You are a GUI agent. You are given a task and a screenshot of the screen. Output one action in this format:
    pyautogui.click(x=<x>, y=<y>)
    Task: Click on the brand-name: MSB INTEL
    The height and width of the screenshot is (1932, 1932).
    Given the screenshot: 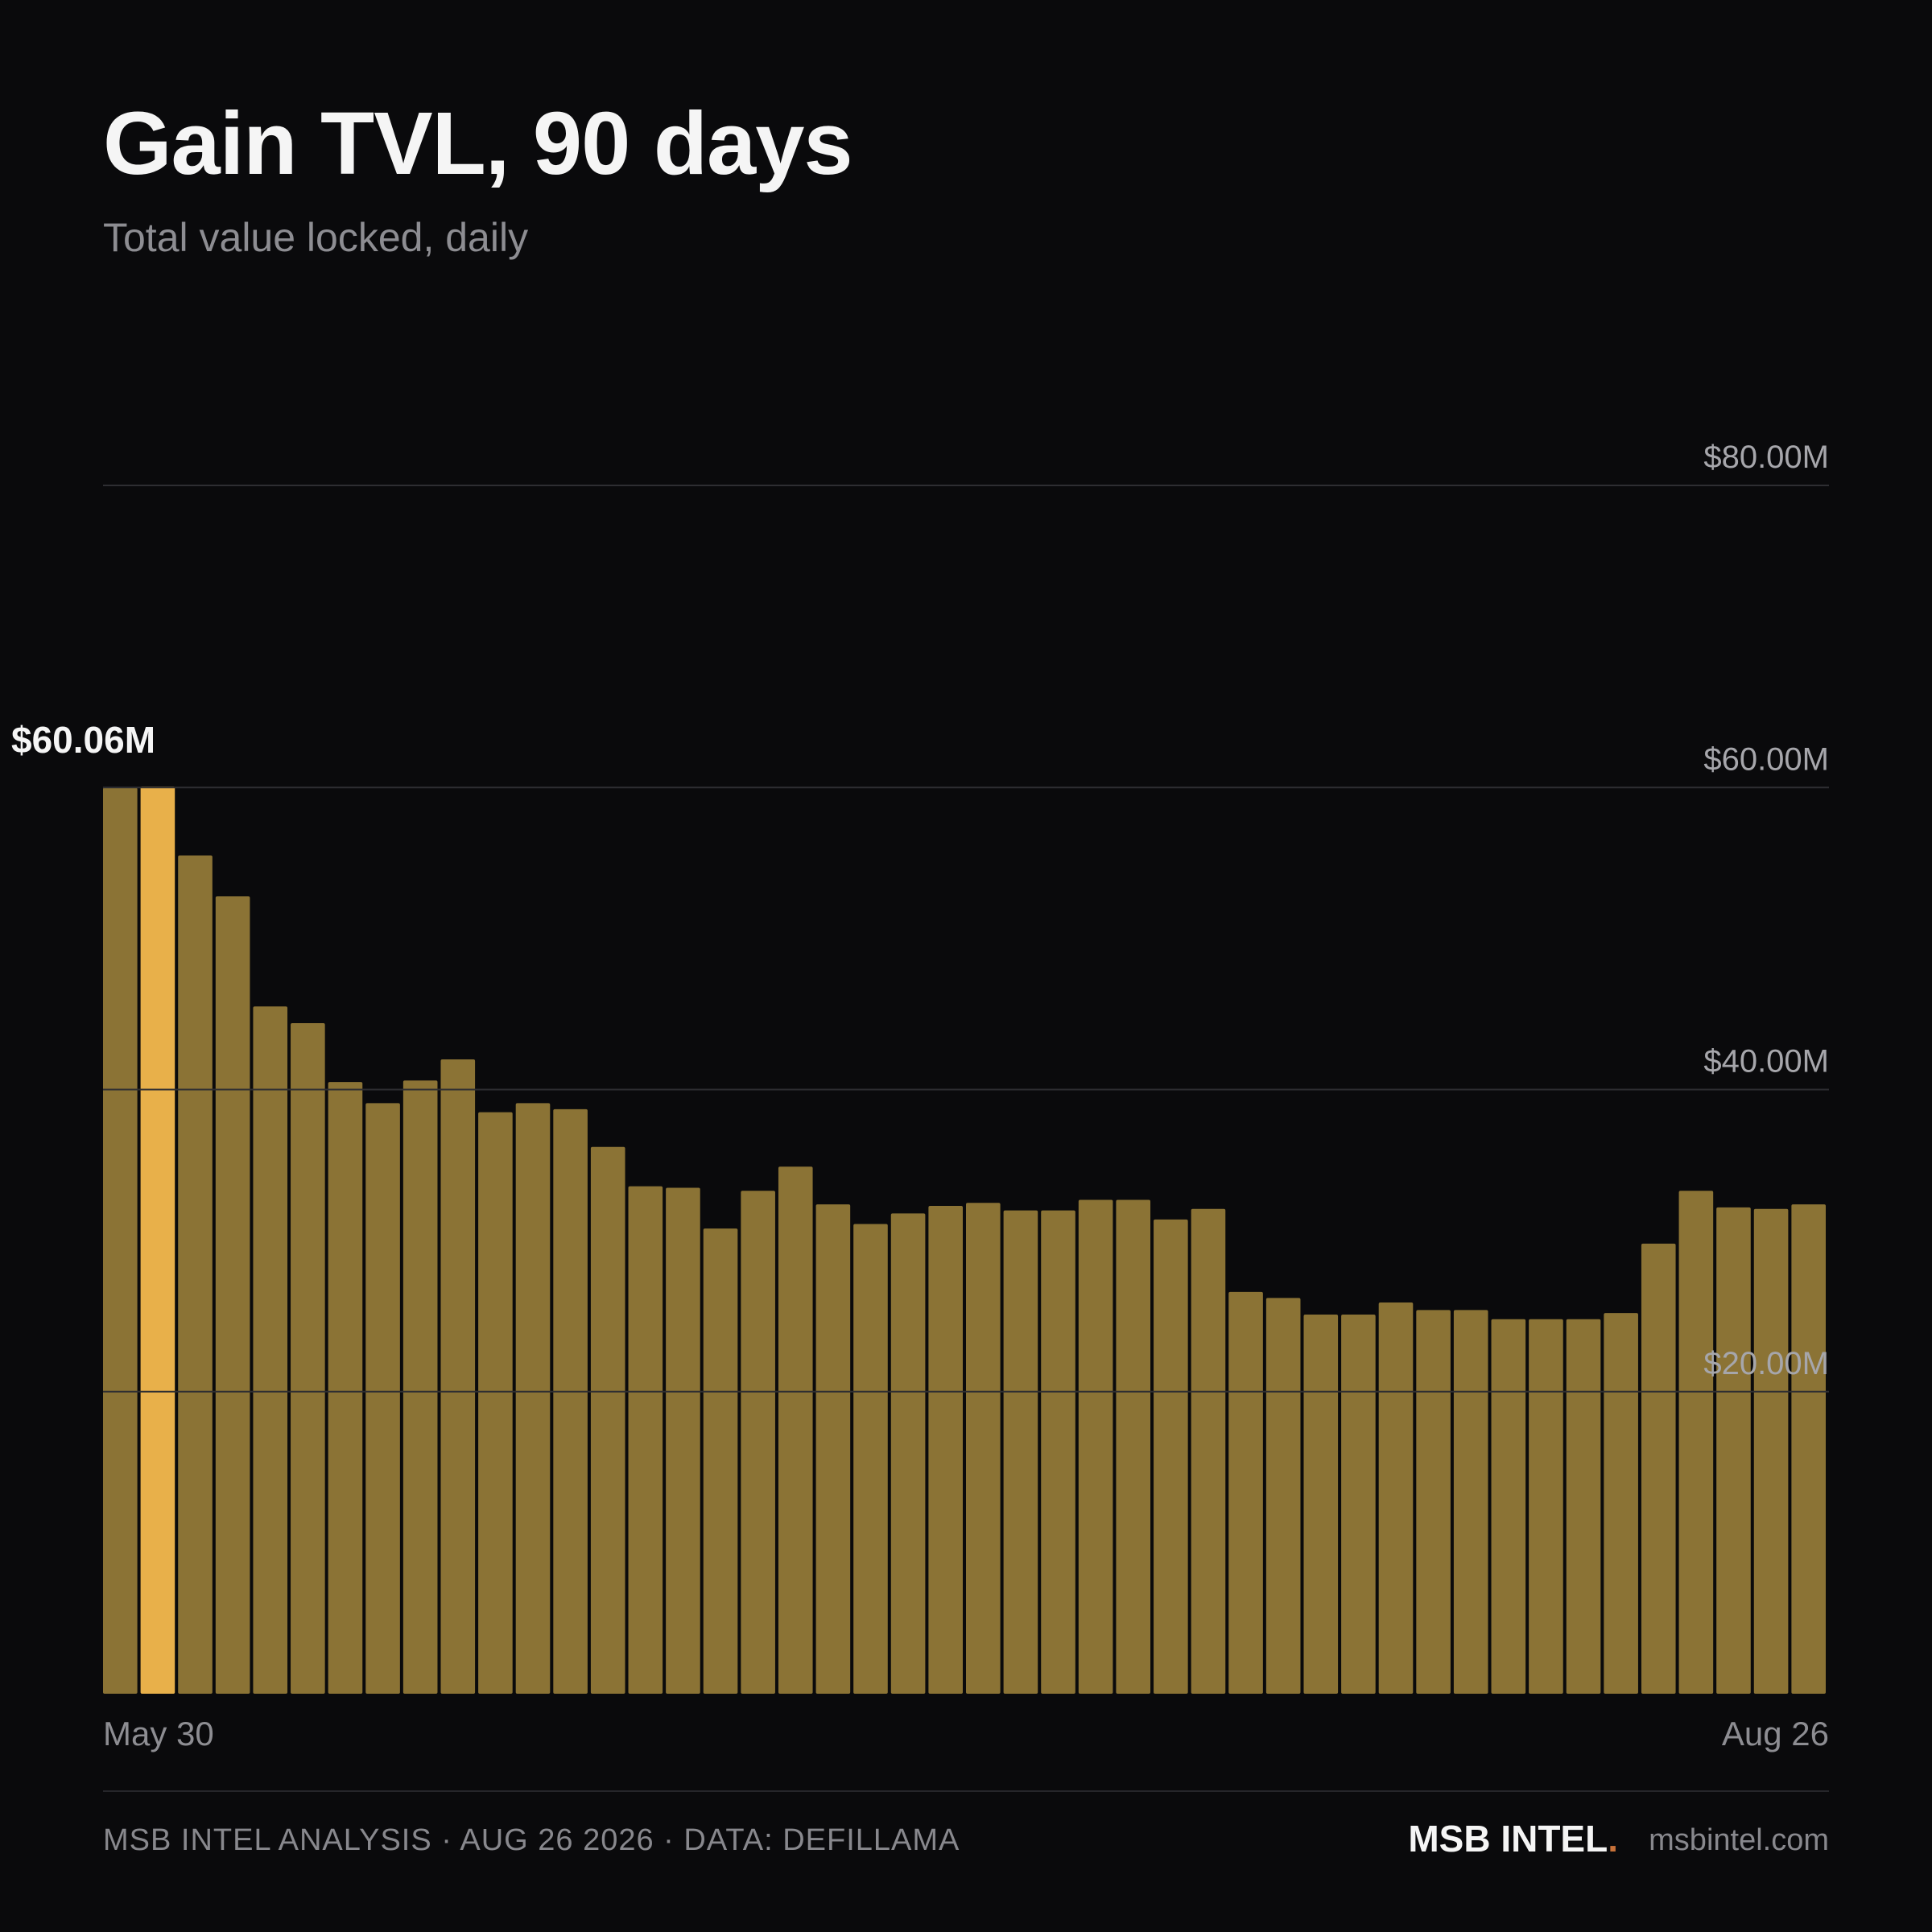 What is the action you would take?
    pyautogui.click(x=1508, y=1839)
    